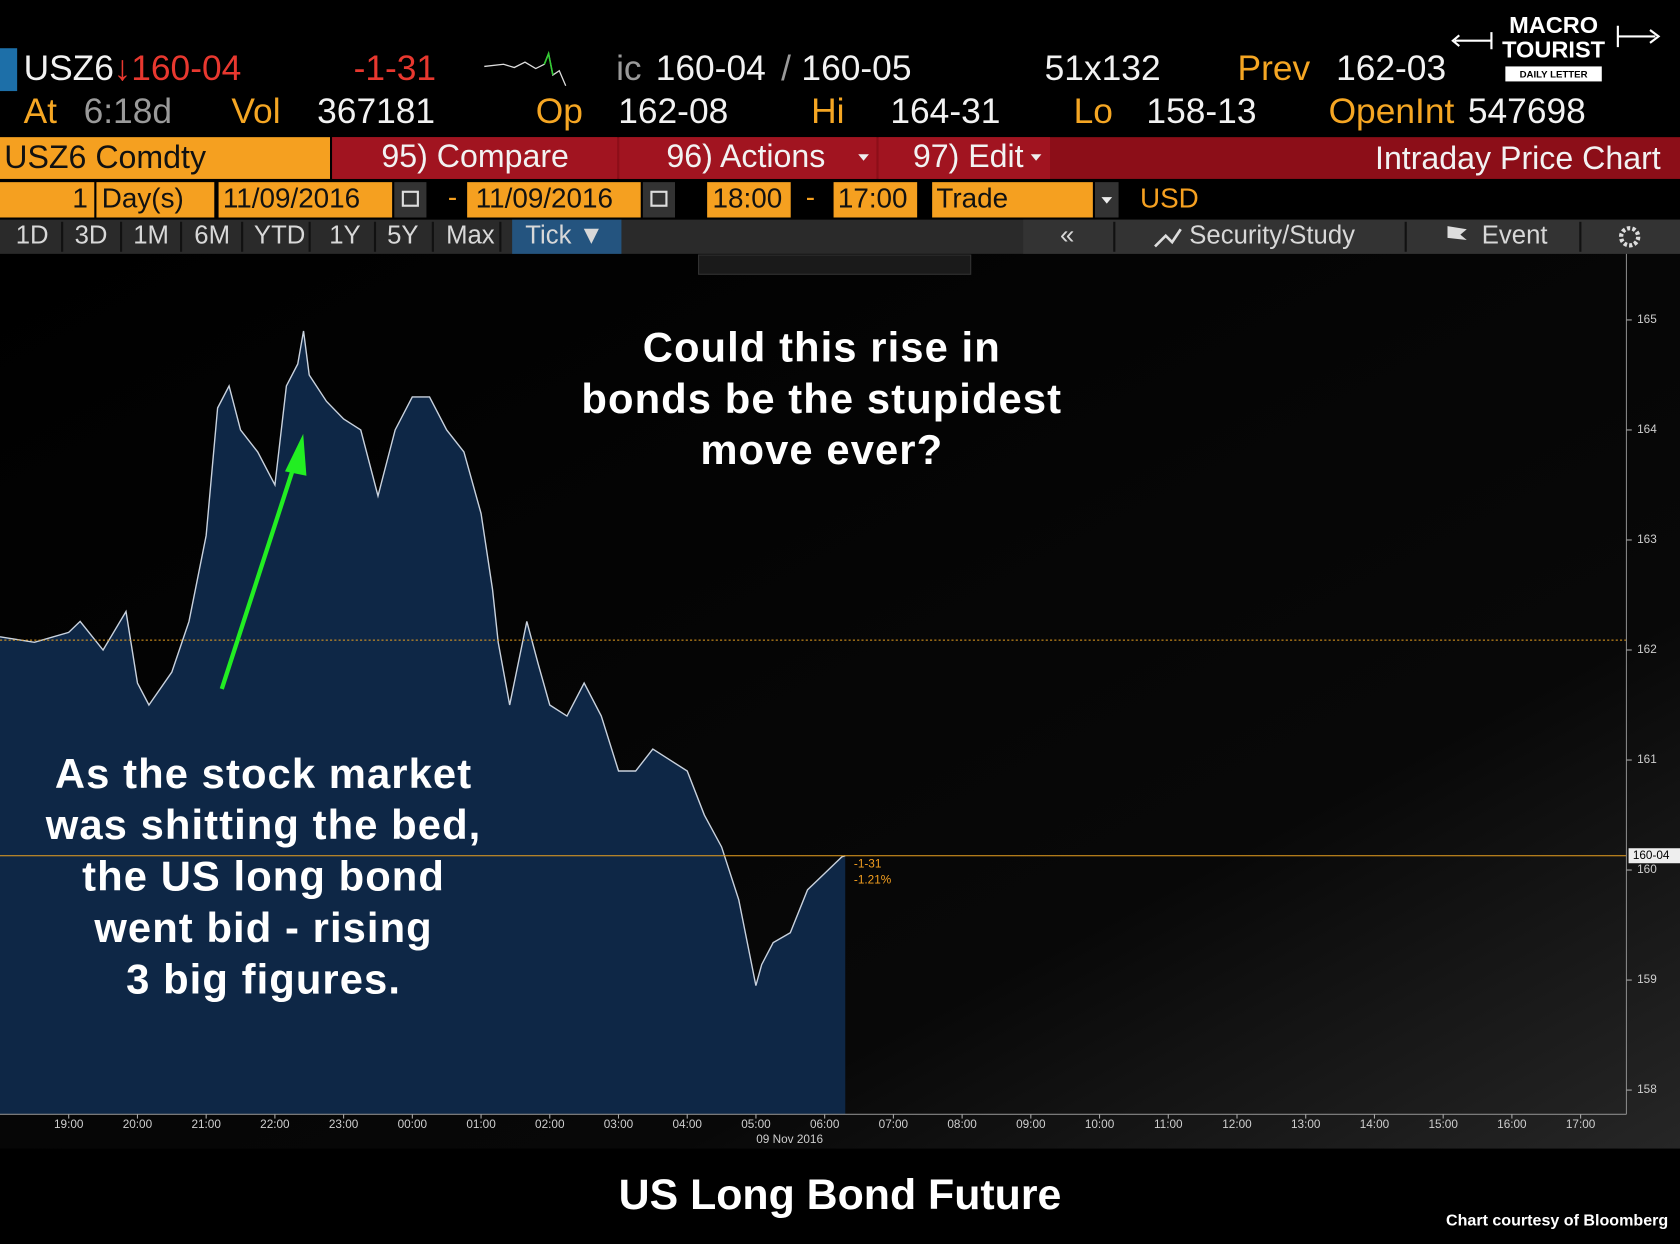 This screenshot has width=1680, height=1244. Describe the element at coordinates (1629, 237) in the screenshot. I see `settings-icon` at that location.